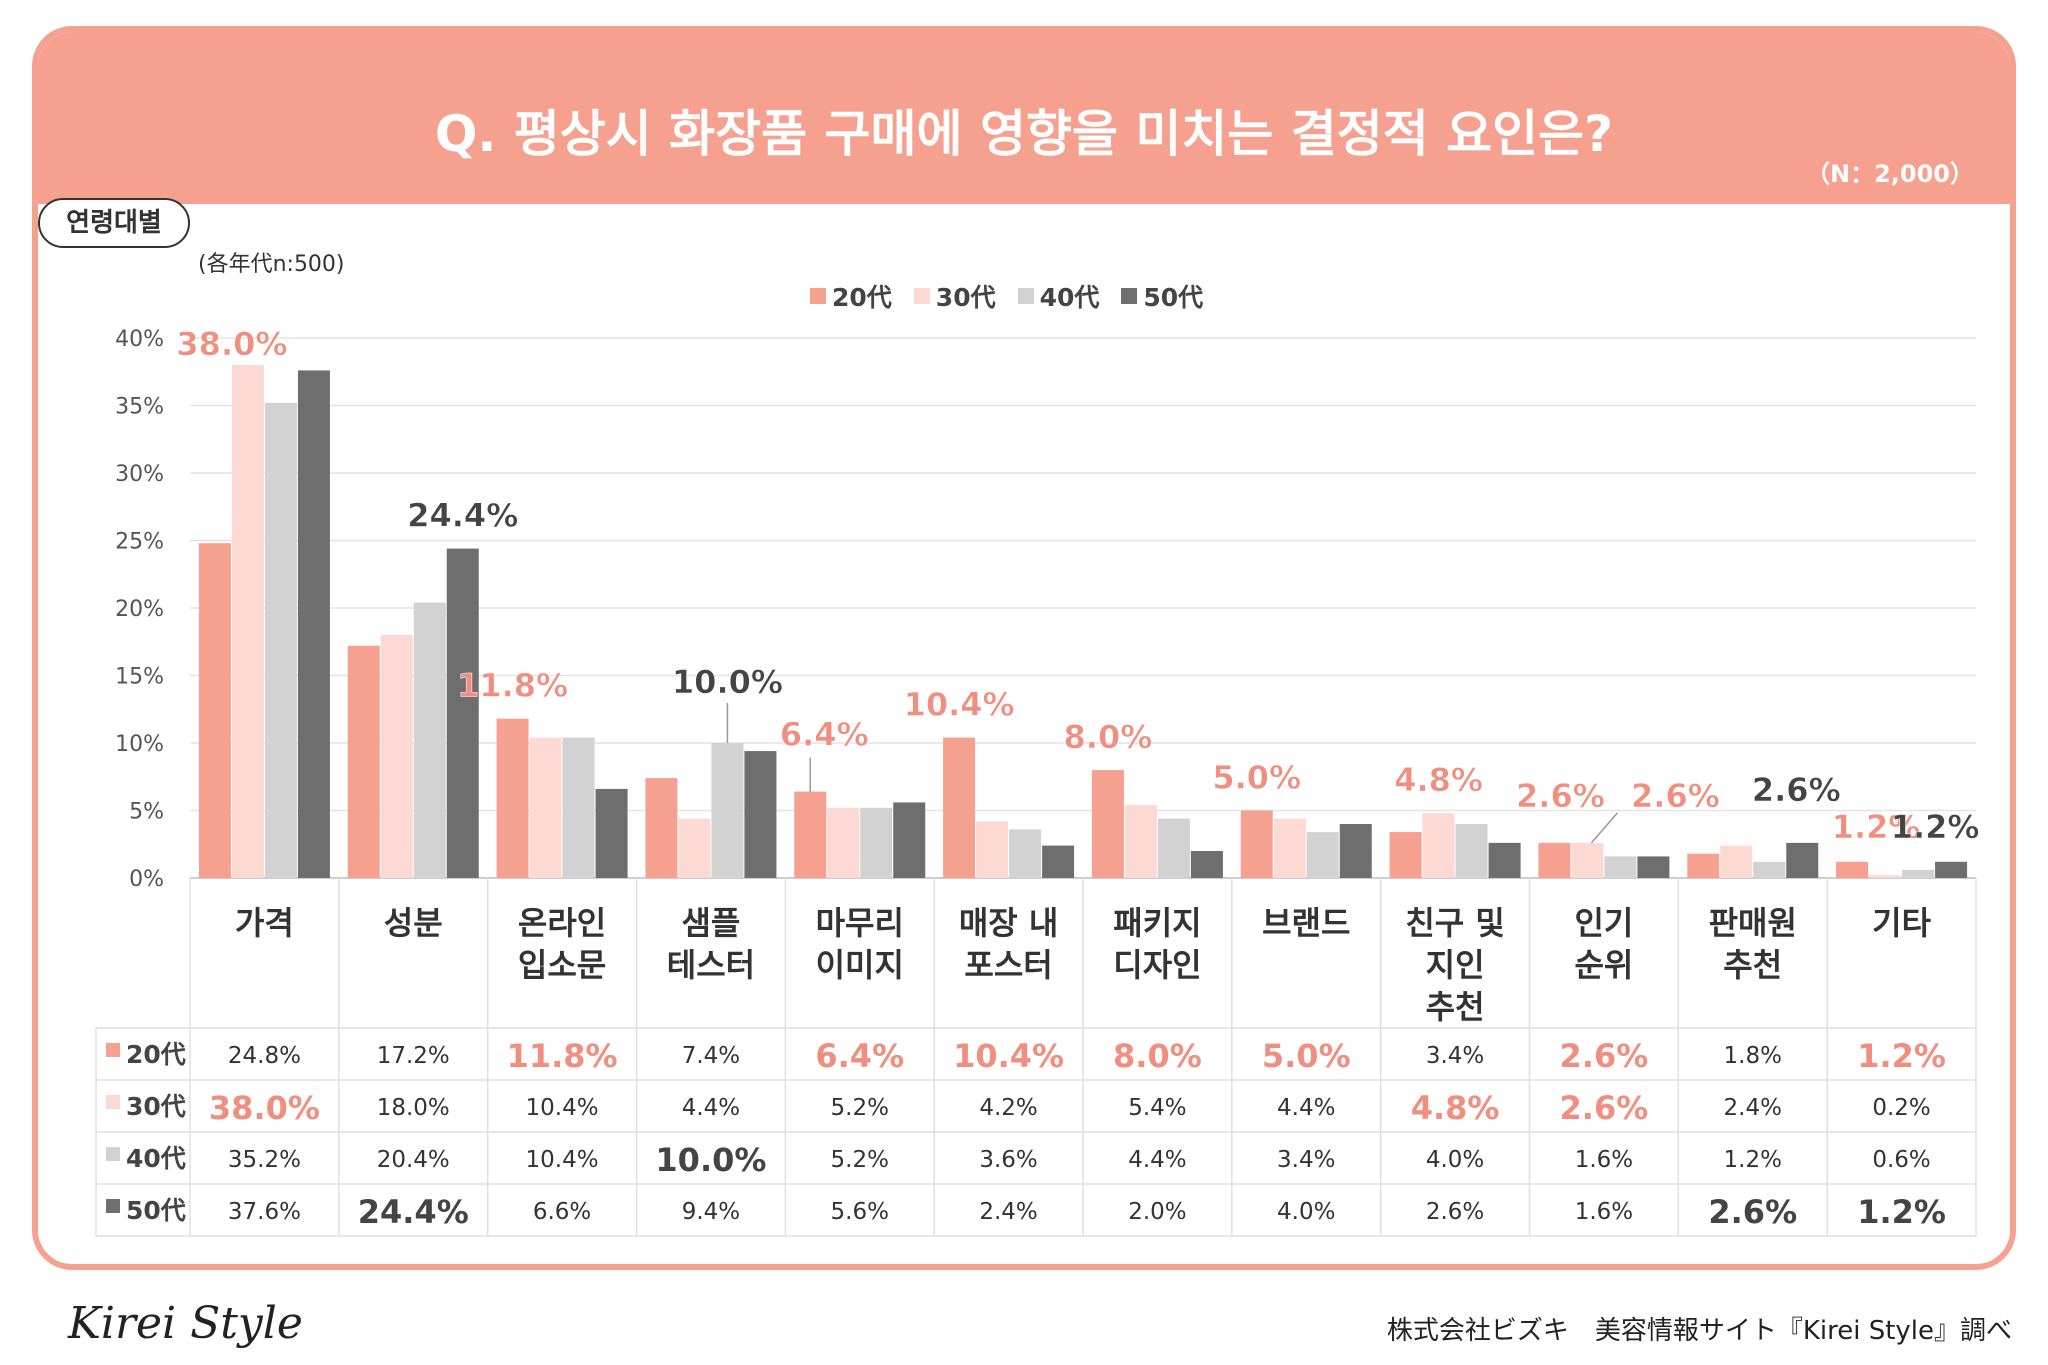 Image resolution: width=2048 pixels, height=1365 pixels. Describe the element at coordinates (1157, 1160) in the screenshot. I see `table-cell: 4.4%` at that location.